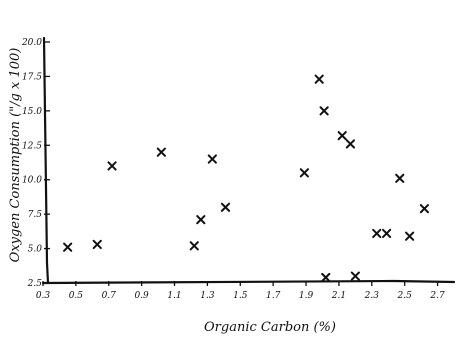 This screenshot has width=465, height=337. Describe the element at coordinates (207, 296) in the screenshot. I see `x-tick-label: 1.3` at that location.